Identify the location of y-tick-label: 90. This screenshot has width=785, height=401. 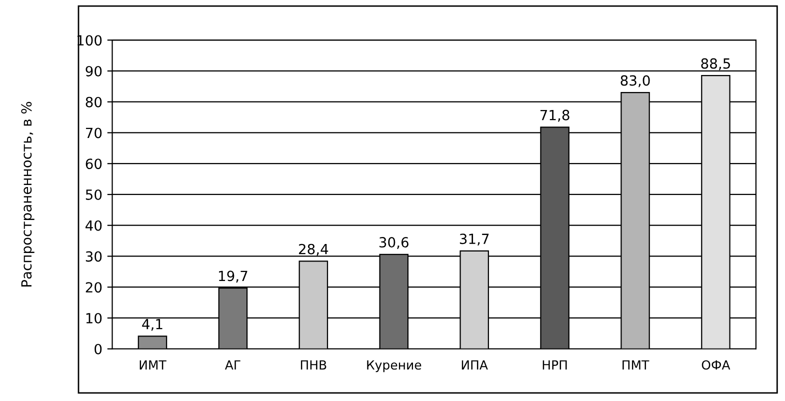
(94, 71).